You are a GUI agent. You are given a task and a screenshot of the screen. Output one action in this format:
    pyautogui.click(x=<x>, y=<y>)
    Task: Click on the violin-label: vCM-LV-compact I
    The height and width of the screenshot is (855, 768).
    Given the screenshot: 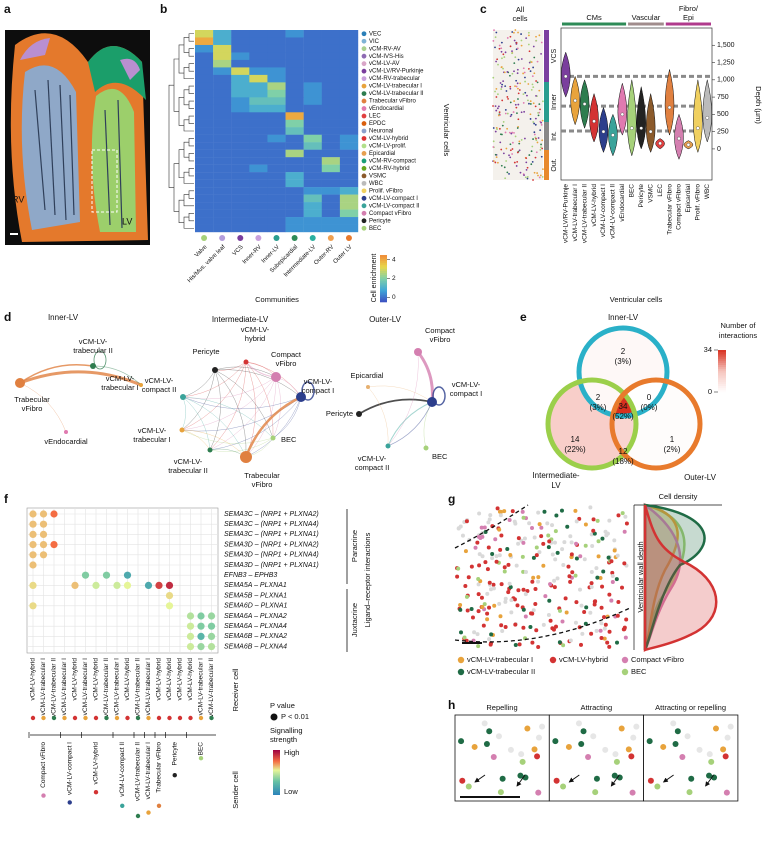 What is the action you would take?
    pyautogui.click(x=603, y=210)
    